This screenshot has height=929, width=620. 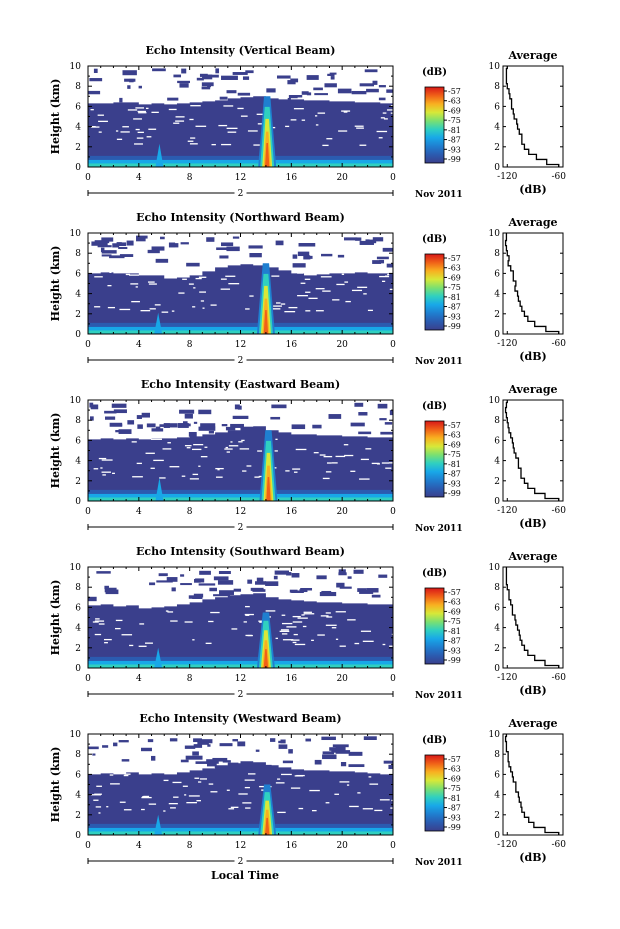 I want to click on colorbar-tick-label: -69, so click(x=454, y=611).